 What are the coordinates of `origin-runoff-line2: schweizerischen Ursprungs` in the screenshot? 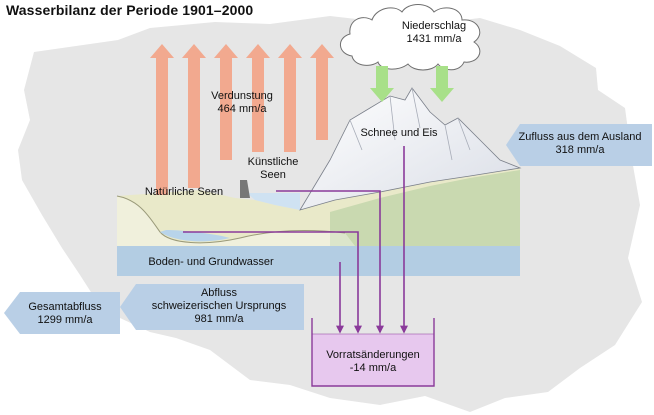 It's located at (219, 306).